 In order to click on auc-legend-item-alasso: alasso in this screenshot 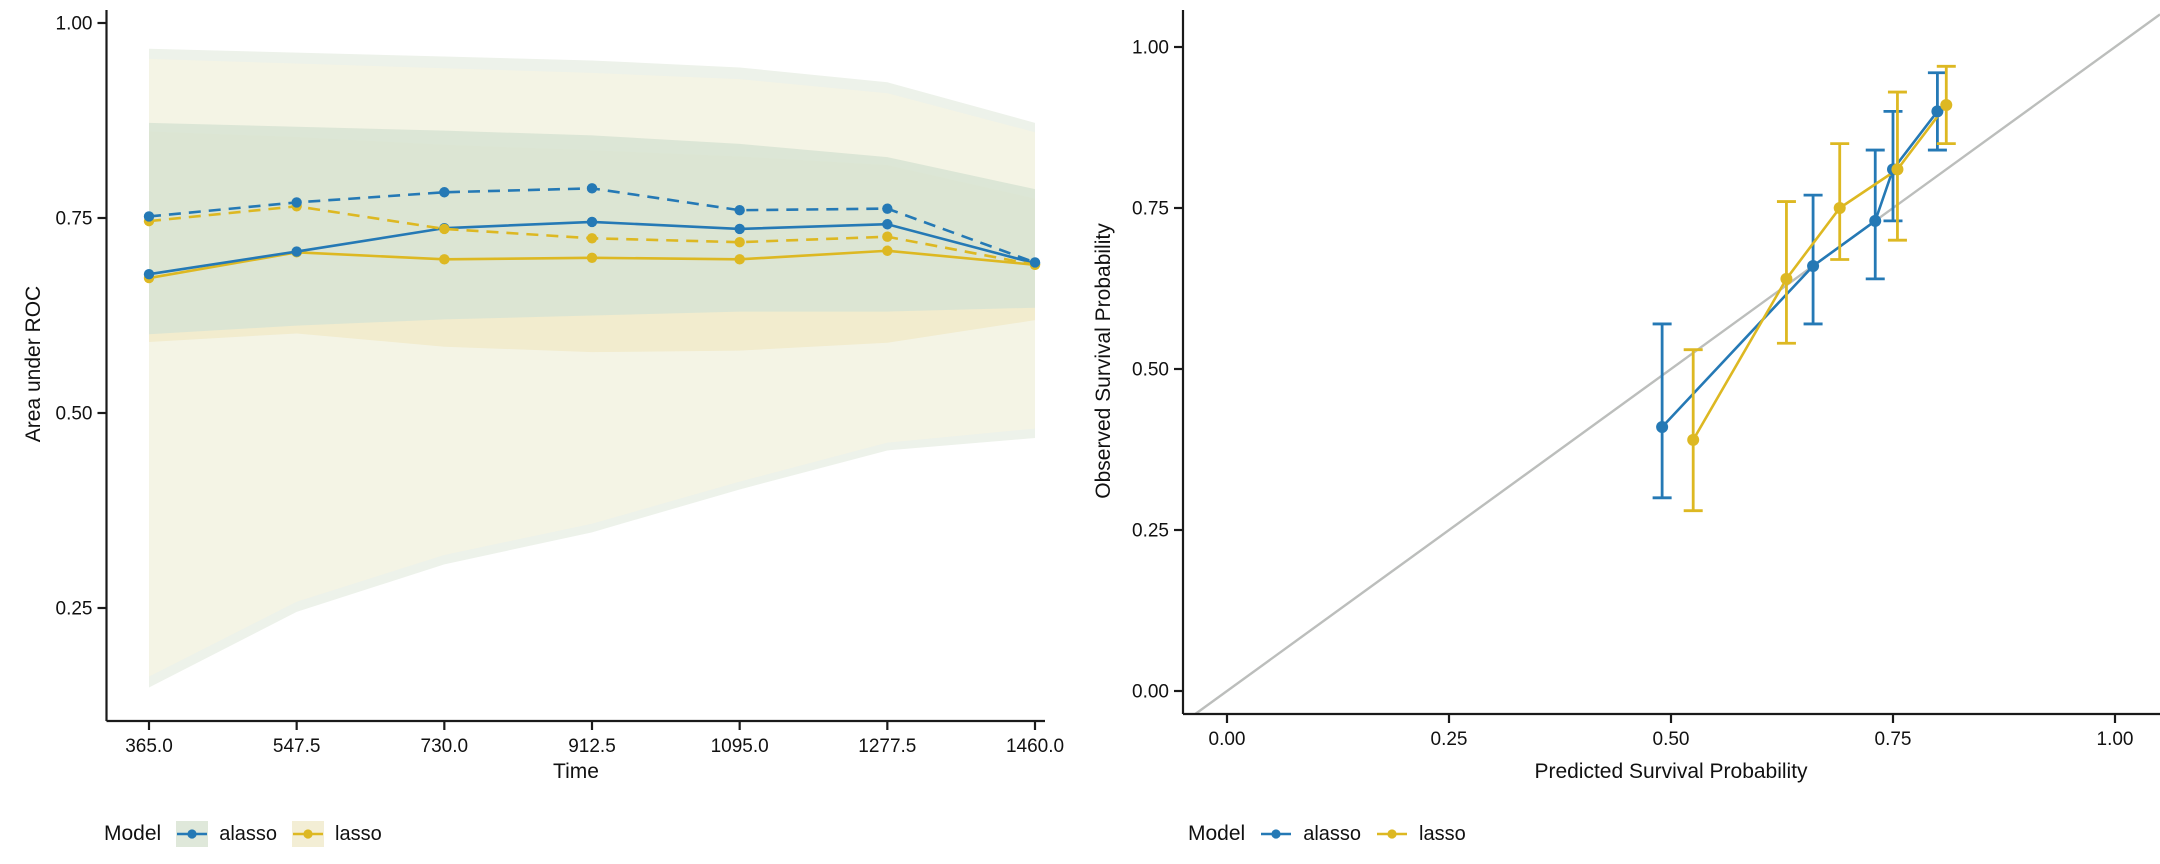, I will do `click(226, 834)`.